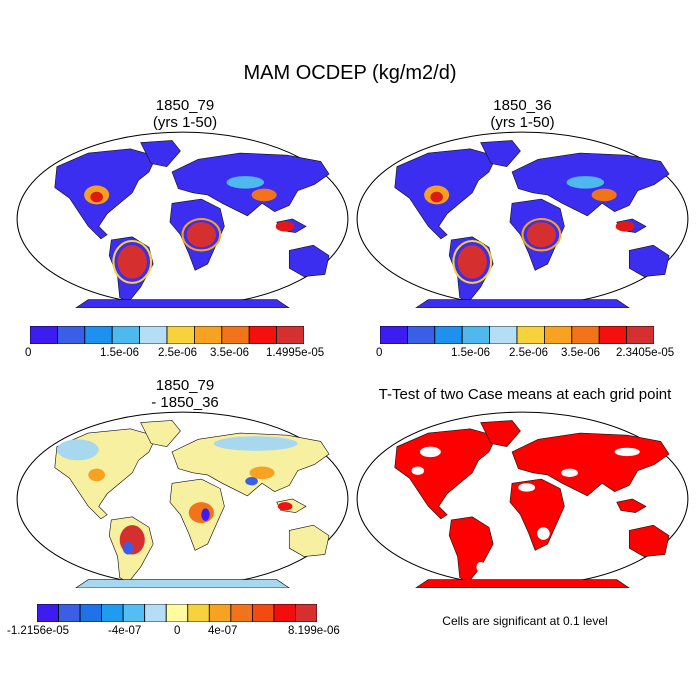 This screenshot has height=700, width=700. Describe the element at coordinates (525, 621) in the screenshot. I see `significance-note: Cells are significant at 0.1 level` at that location.